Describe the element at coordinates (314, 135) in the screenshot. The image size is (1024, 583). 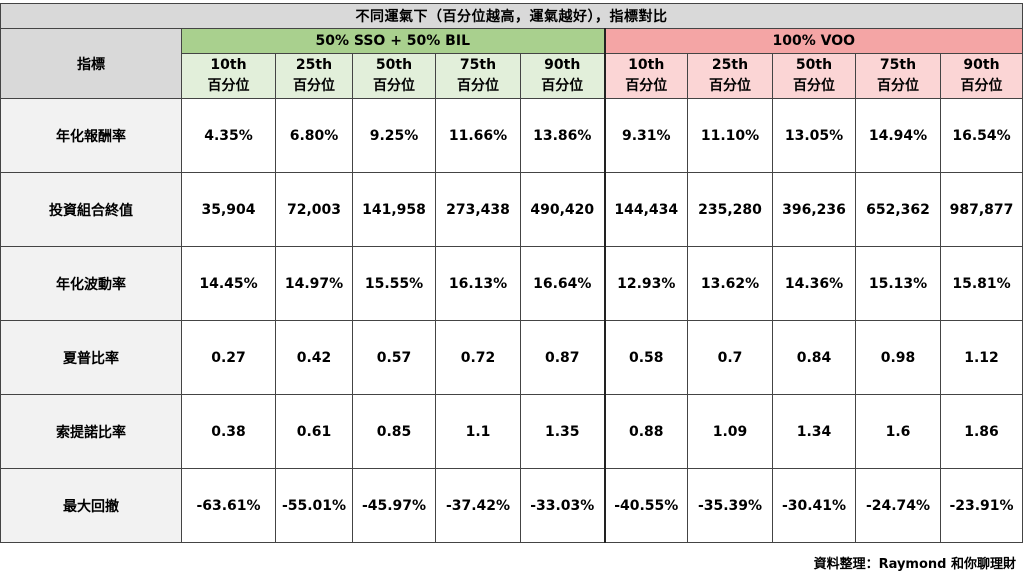
I see `value-cell: 6.80%` at that location.